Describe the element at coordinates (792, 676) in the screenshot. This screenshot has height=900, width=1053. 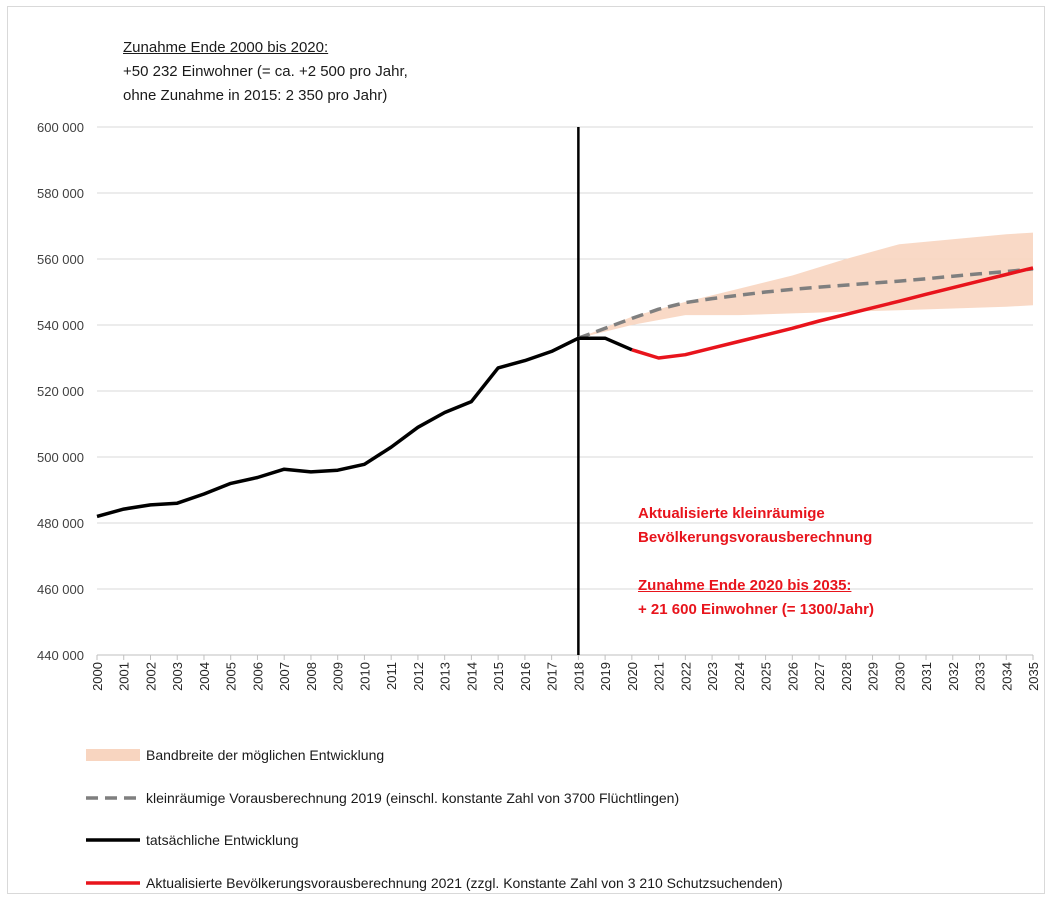
I see `x-tick-label: 2026` at that location.